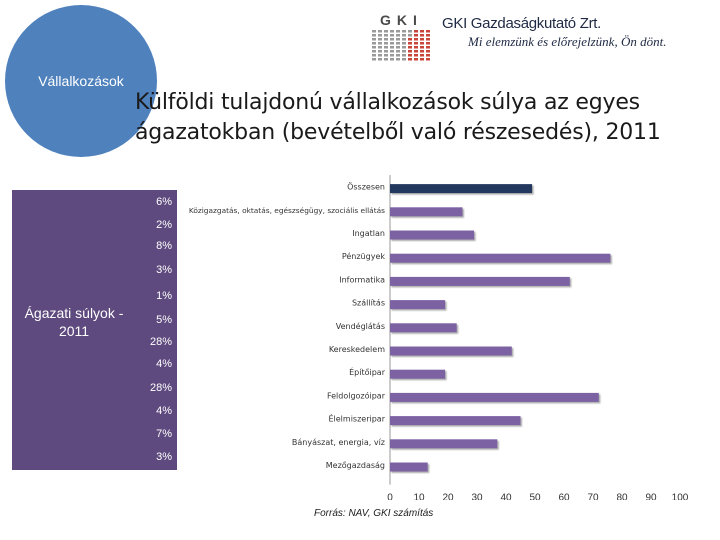 This screenshot has height=540, width=720. I want to click on category-label: Feldolgozóipar, so click(356, 395).